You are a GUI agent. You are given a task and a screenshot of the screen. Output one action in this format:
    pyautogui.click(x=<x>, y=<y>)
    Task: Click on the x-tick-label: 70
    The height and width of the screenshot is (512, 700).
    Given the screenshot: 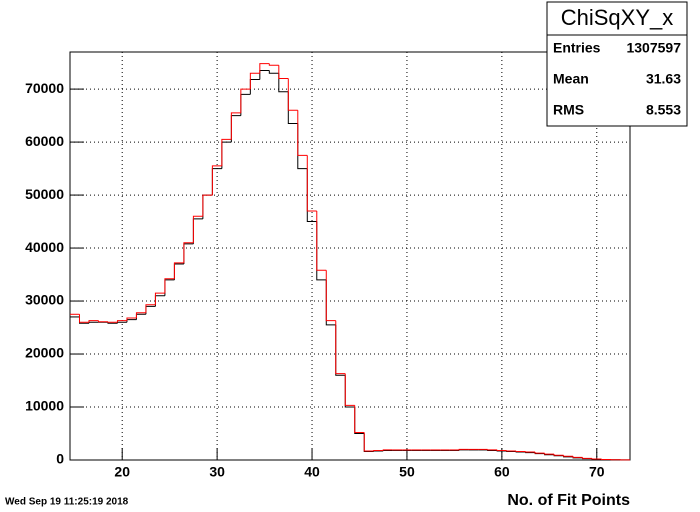 What is the action you would take?
    pyautogui.click(x=597, y=472)
    